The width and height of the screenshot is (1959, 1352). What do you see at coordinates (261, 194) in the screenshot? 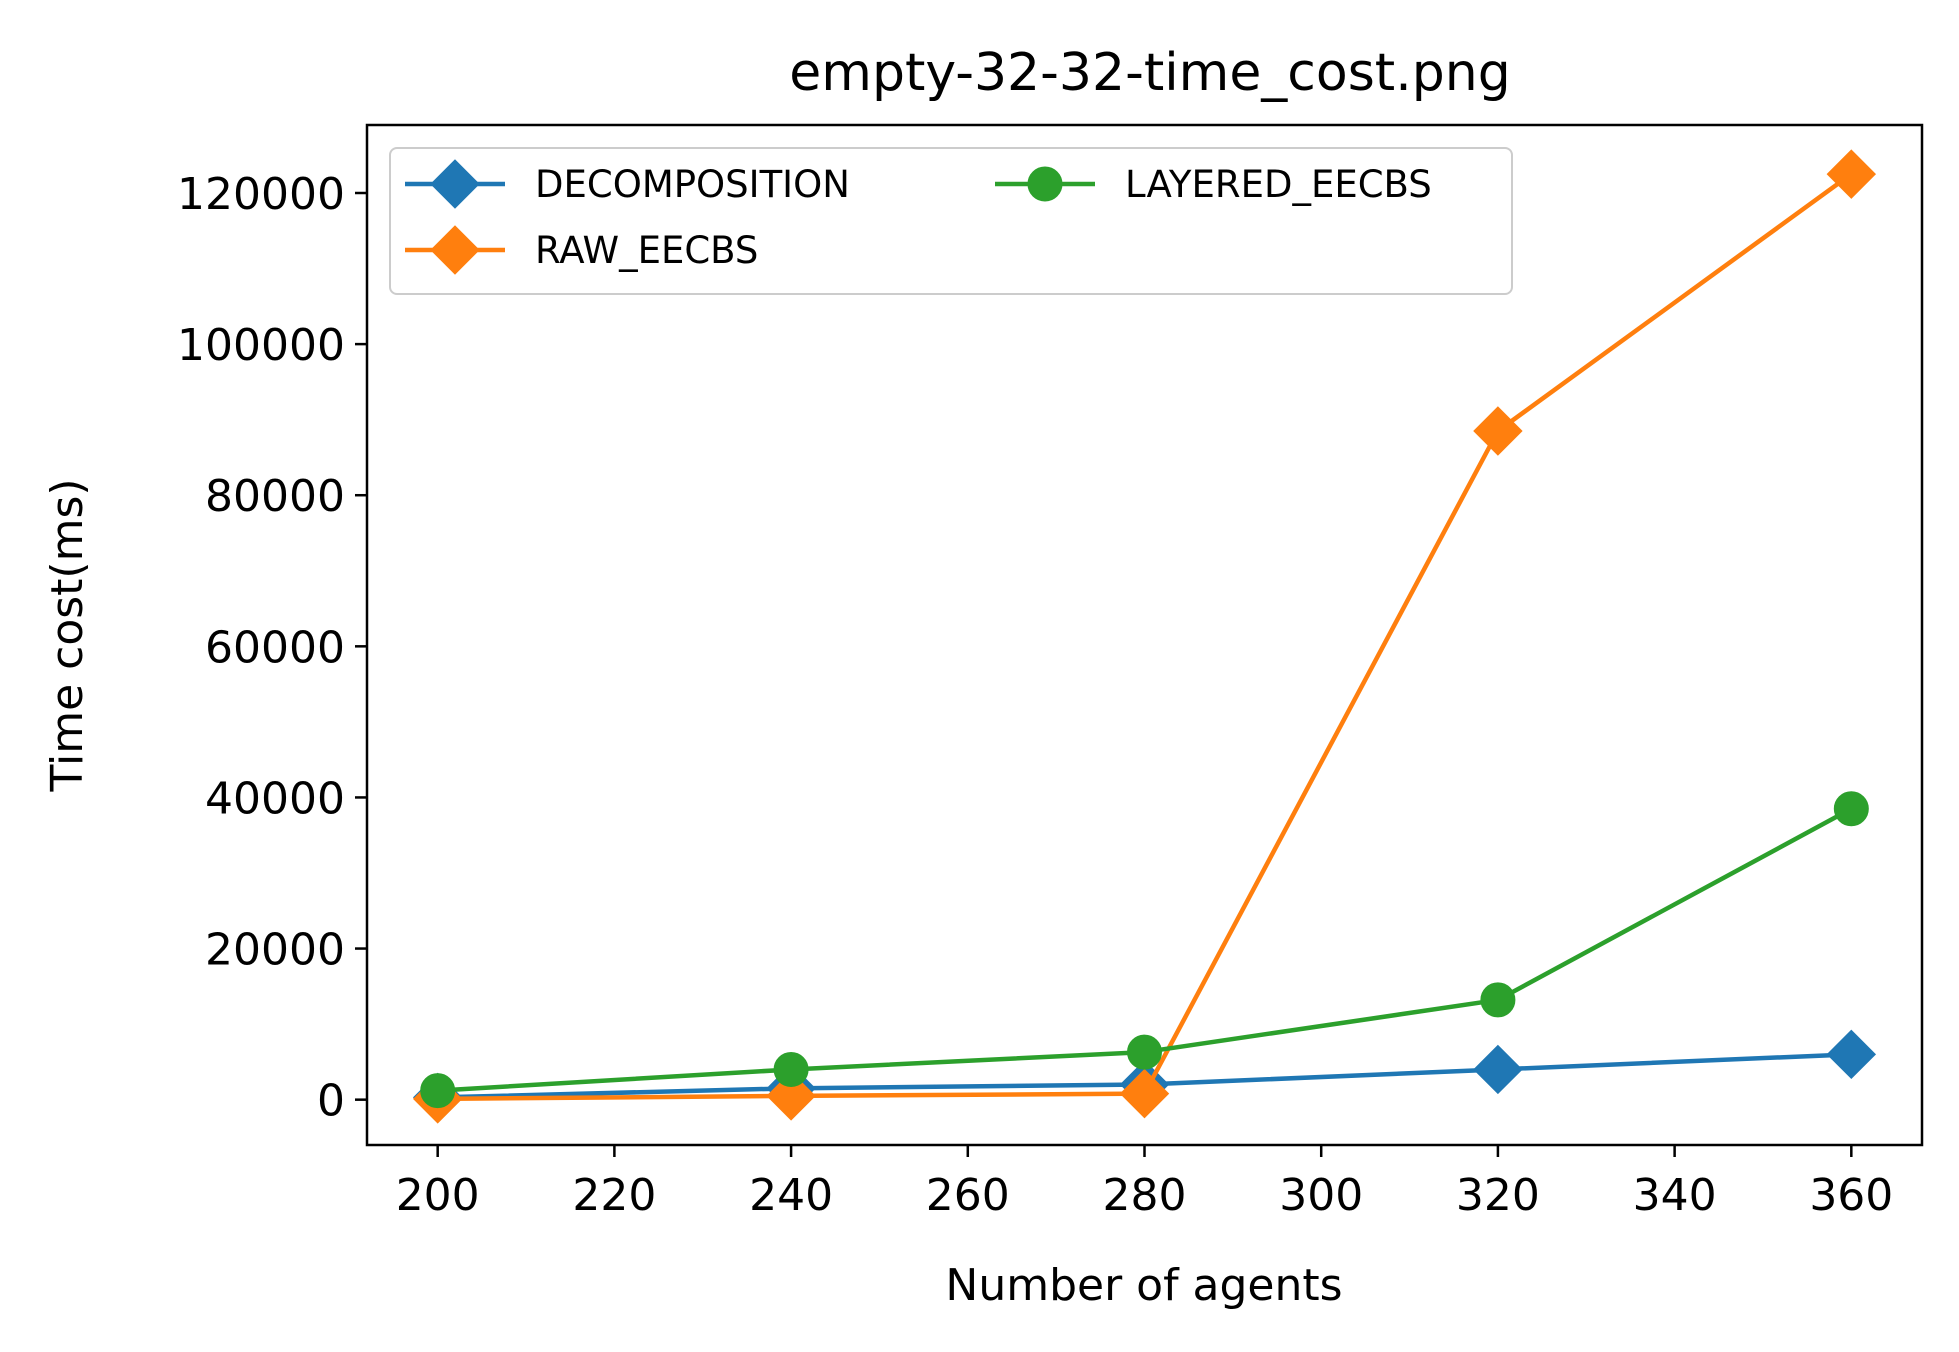
I see `y-tick-label: 120000` at bounding box center [261, 194].